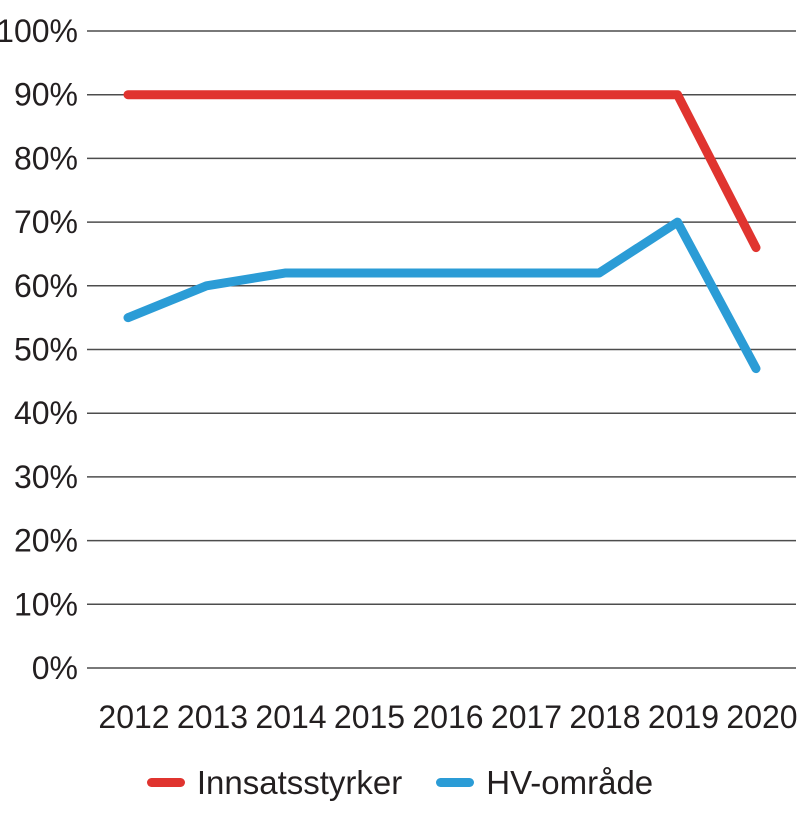 Image resolution: width=800 pixels, height=819 pixels. Describe the element at coordinates (46, 222) in the screenshot. I see `y-tick-label: 70%` at that location.